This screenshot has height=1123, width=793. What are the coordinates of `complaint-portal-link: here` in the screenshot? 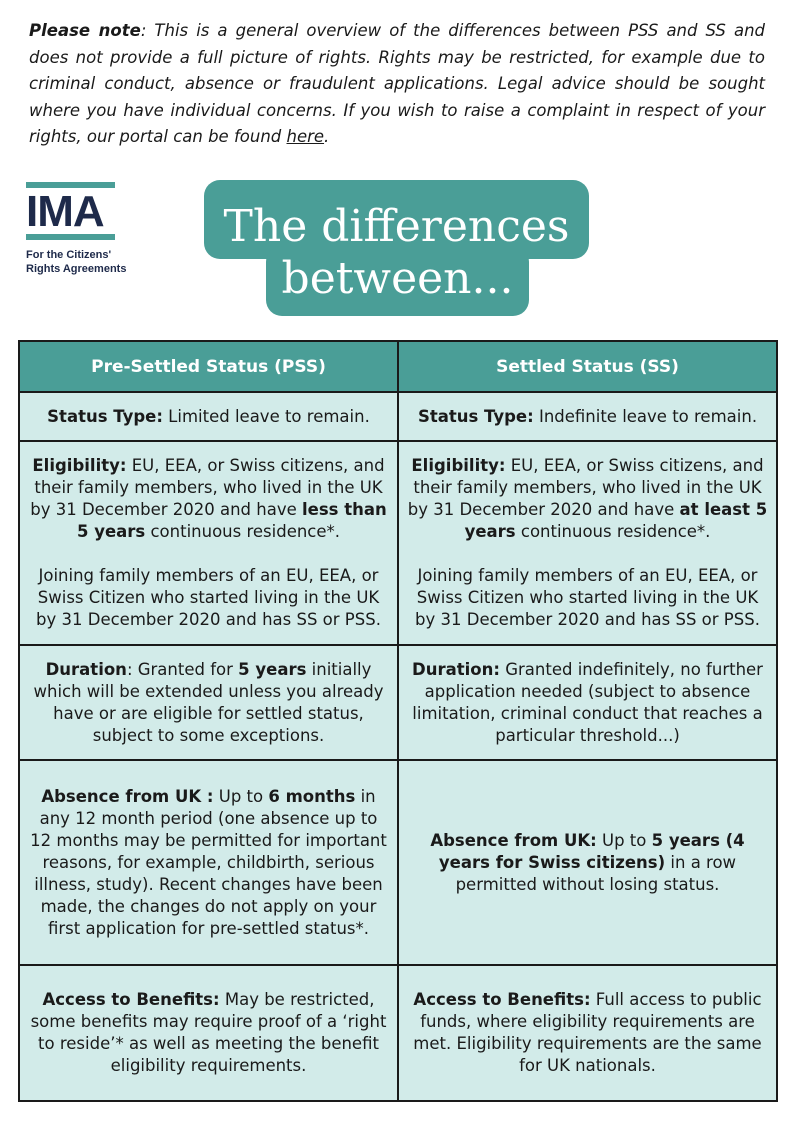 It's located at (305, 136).